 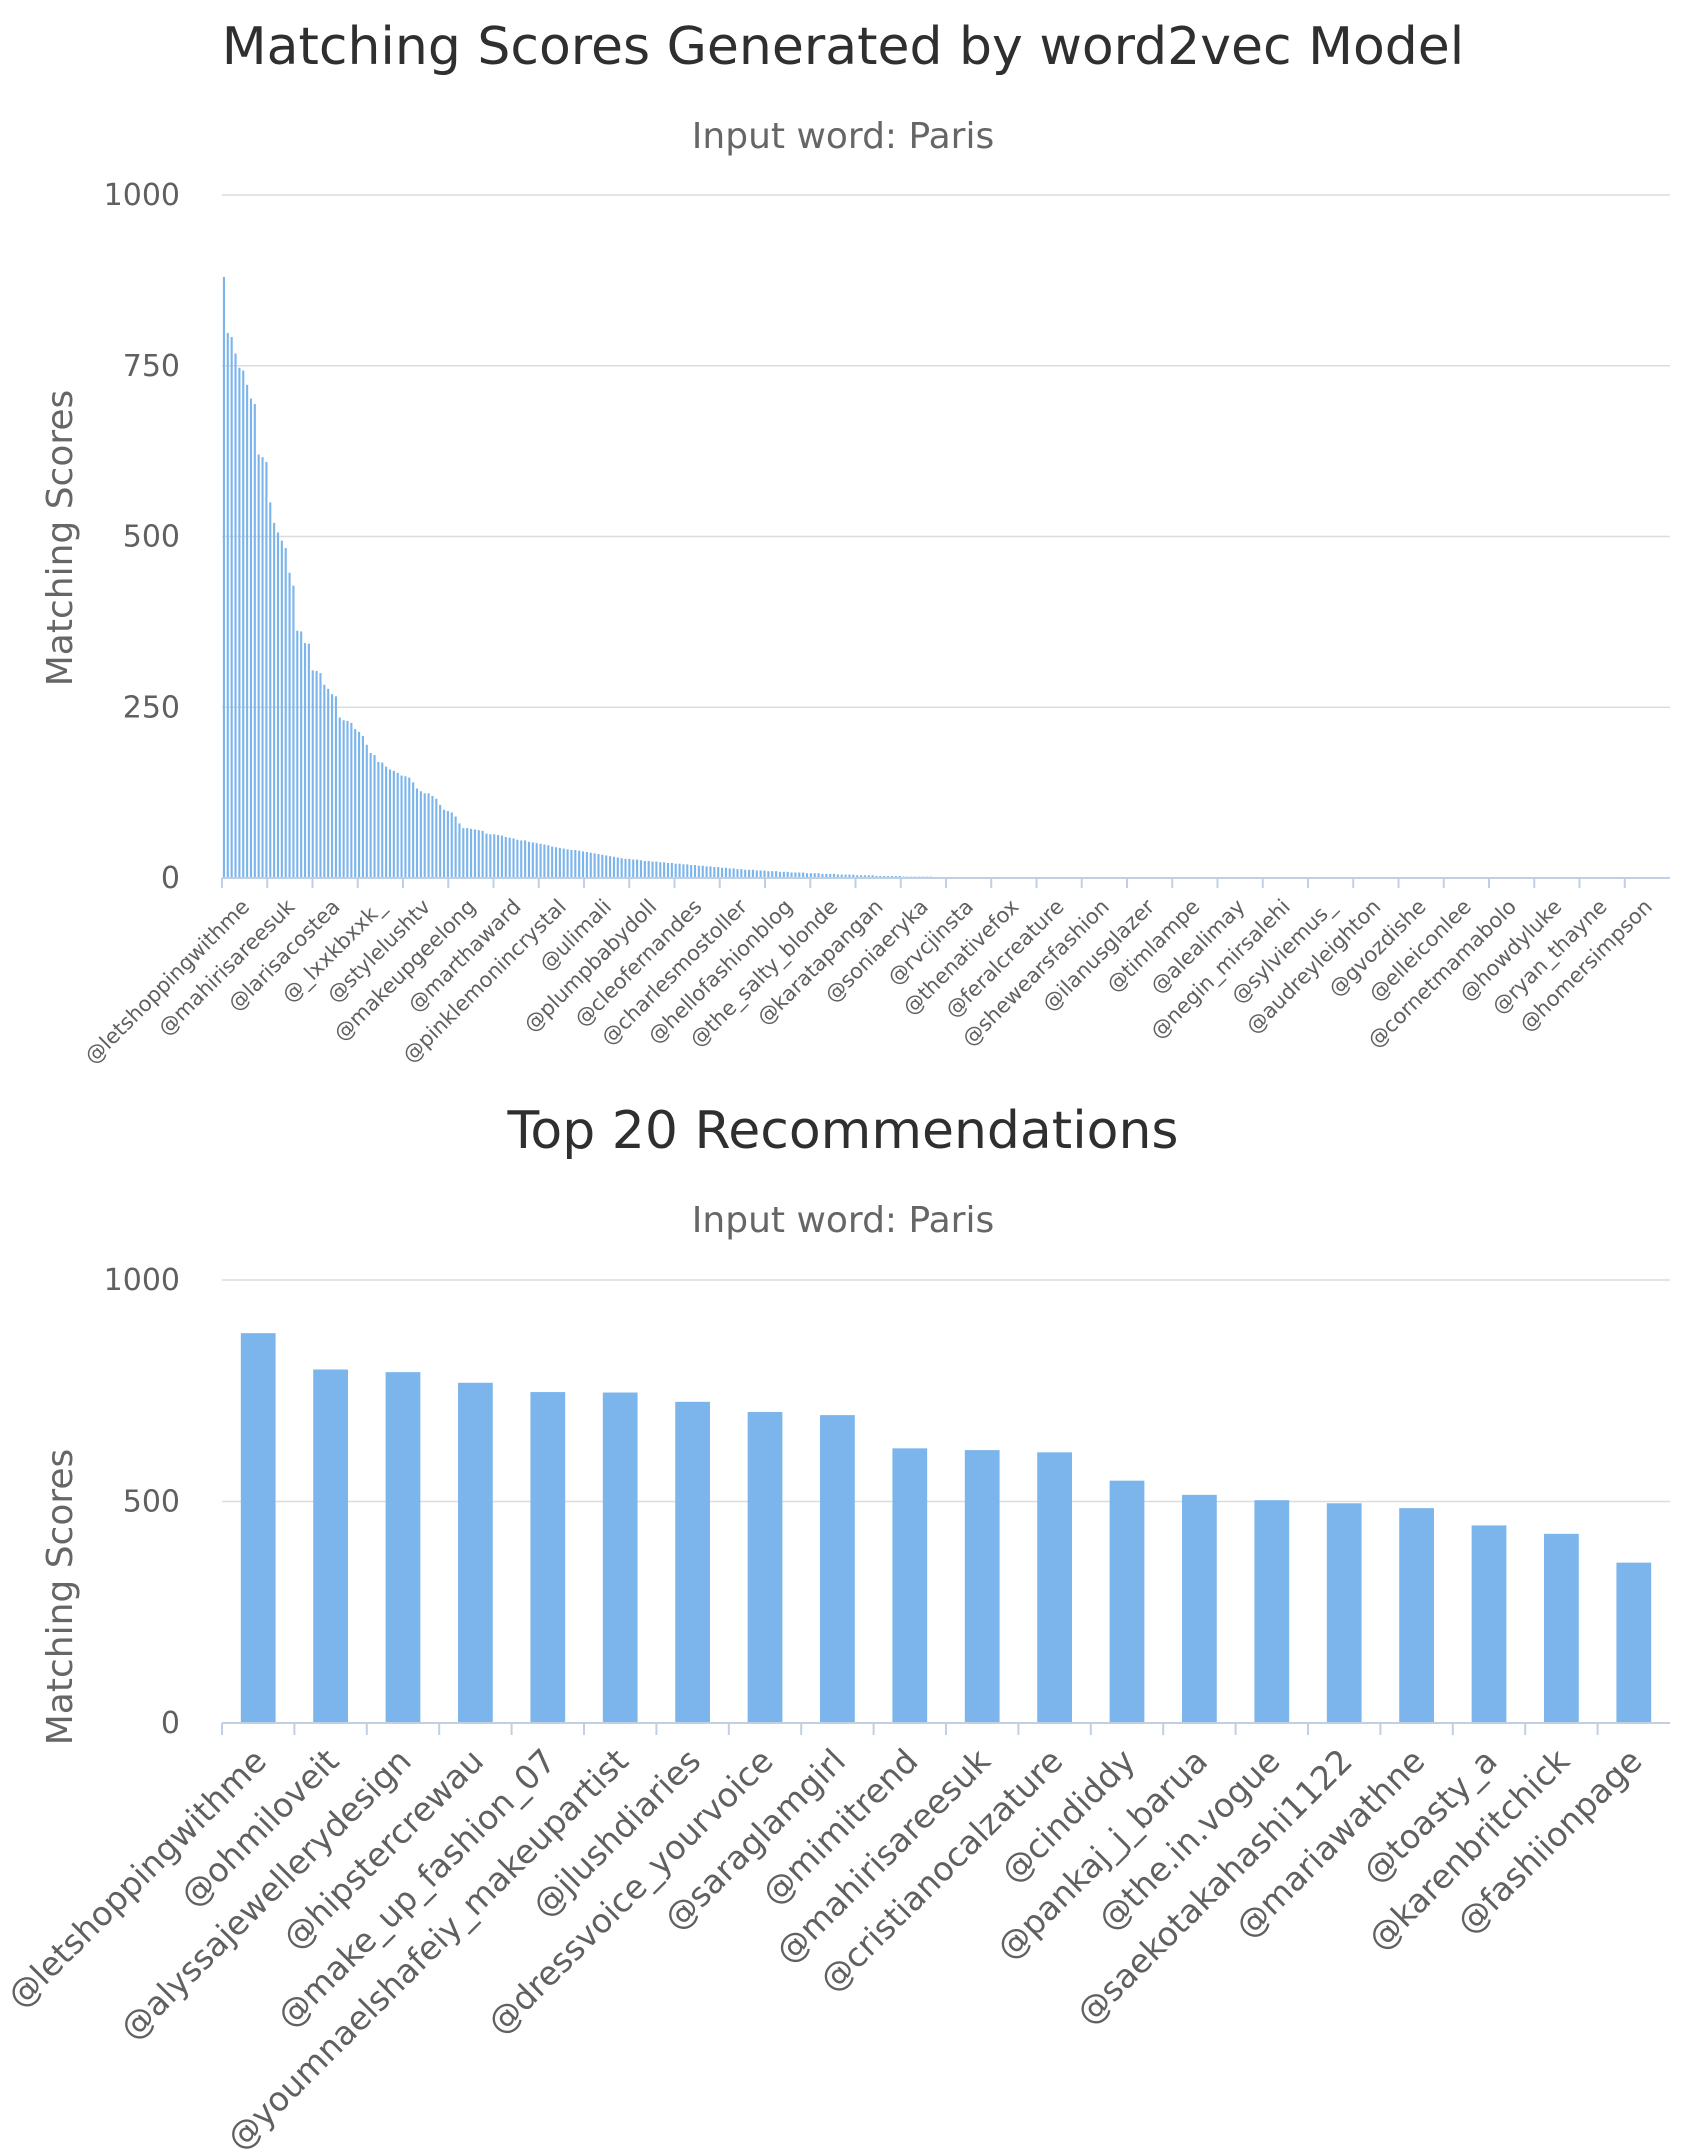 I want to click on chart-1-y-ticks: 0 250 500 750 1000, so click(x=142, y=537).